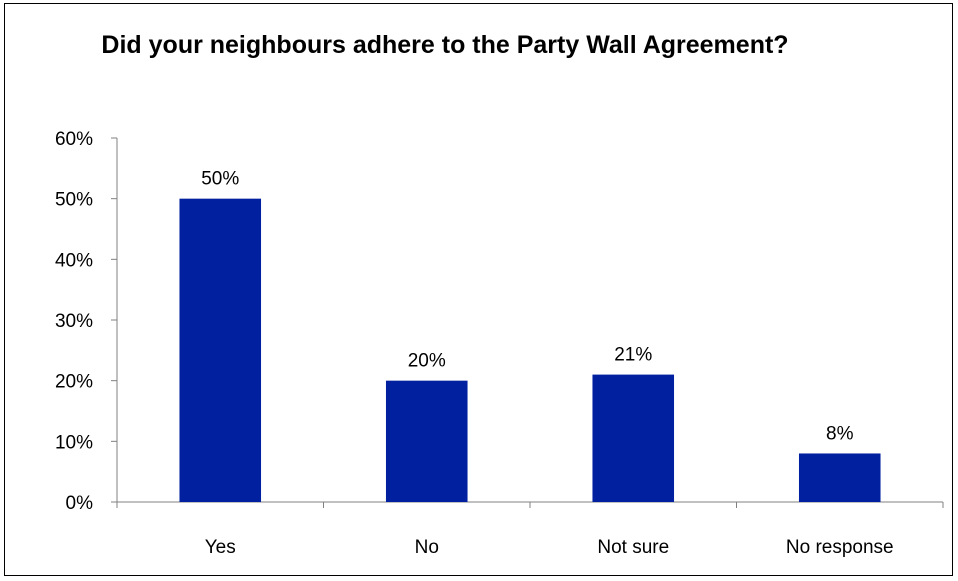 The image size is (958, 581). I want to click on data-label: 20%, so click(427, 361).